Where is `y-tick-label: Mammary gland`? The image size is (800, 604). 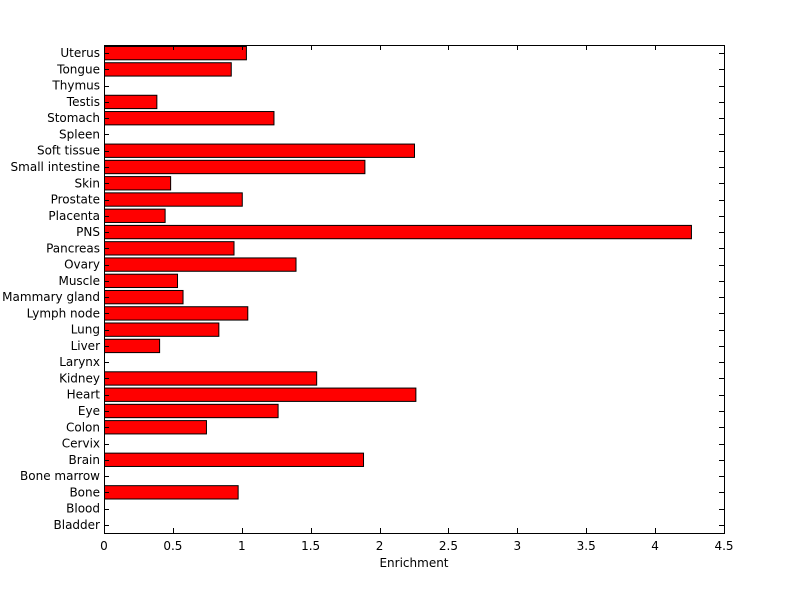
y-tick-label: Mammary gland is located at coordinates (51, 297).